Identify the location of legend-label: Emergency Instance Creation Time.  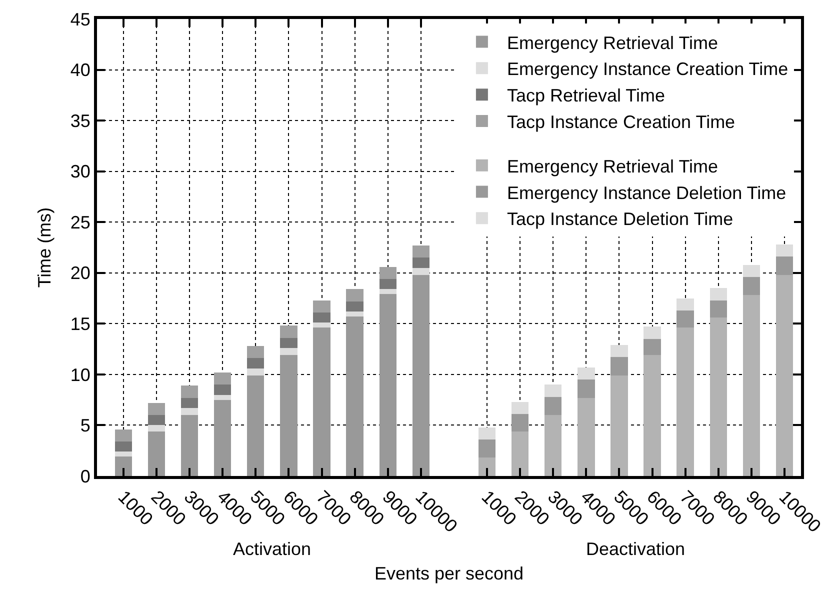
(647, 69).